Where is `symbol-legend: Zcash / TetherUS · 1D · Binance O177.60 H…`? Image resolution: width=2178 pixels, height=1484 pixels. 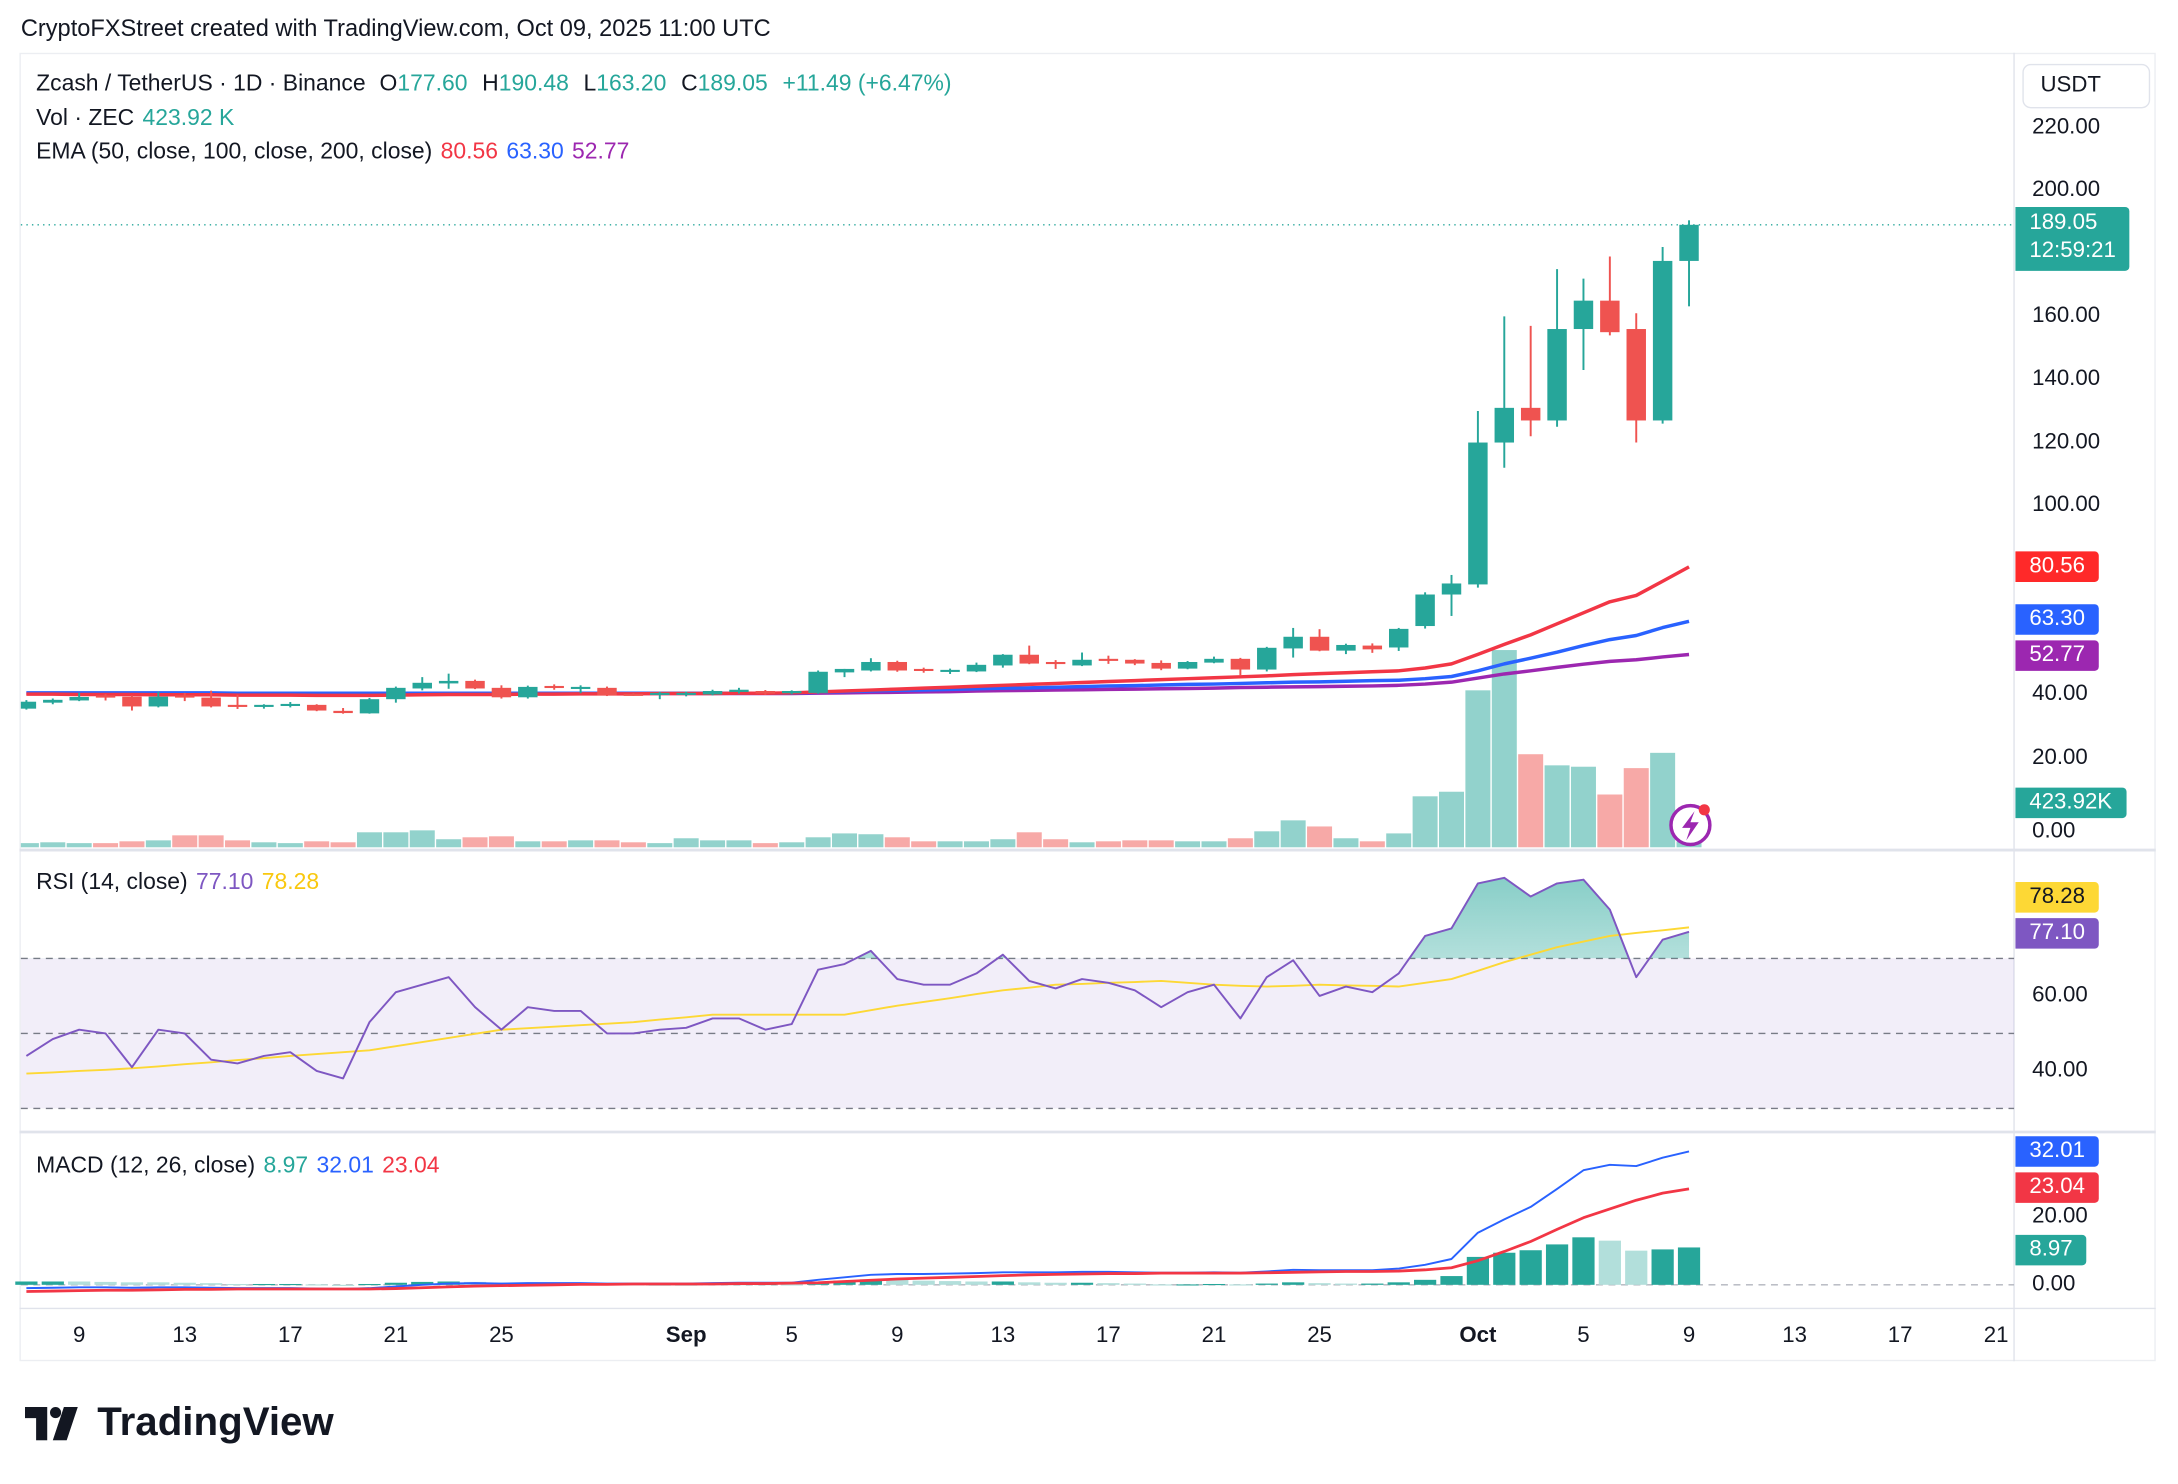 symbol-legend: Zcash / TetherUS · 1D · Binance O177.60 H… is located at coordinates (498, 84).